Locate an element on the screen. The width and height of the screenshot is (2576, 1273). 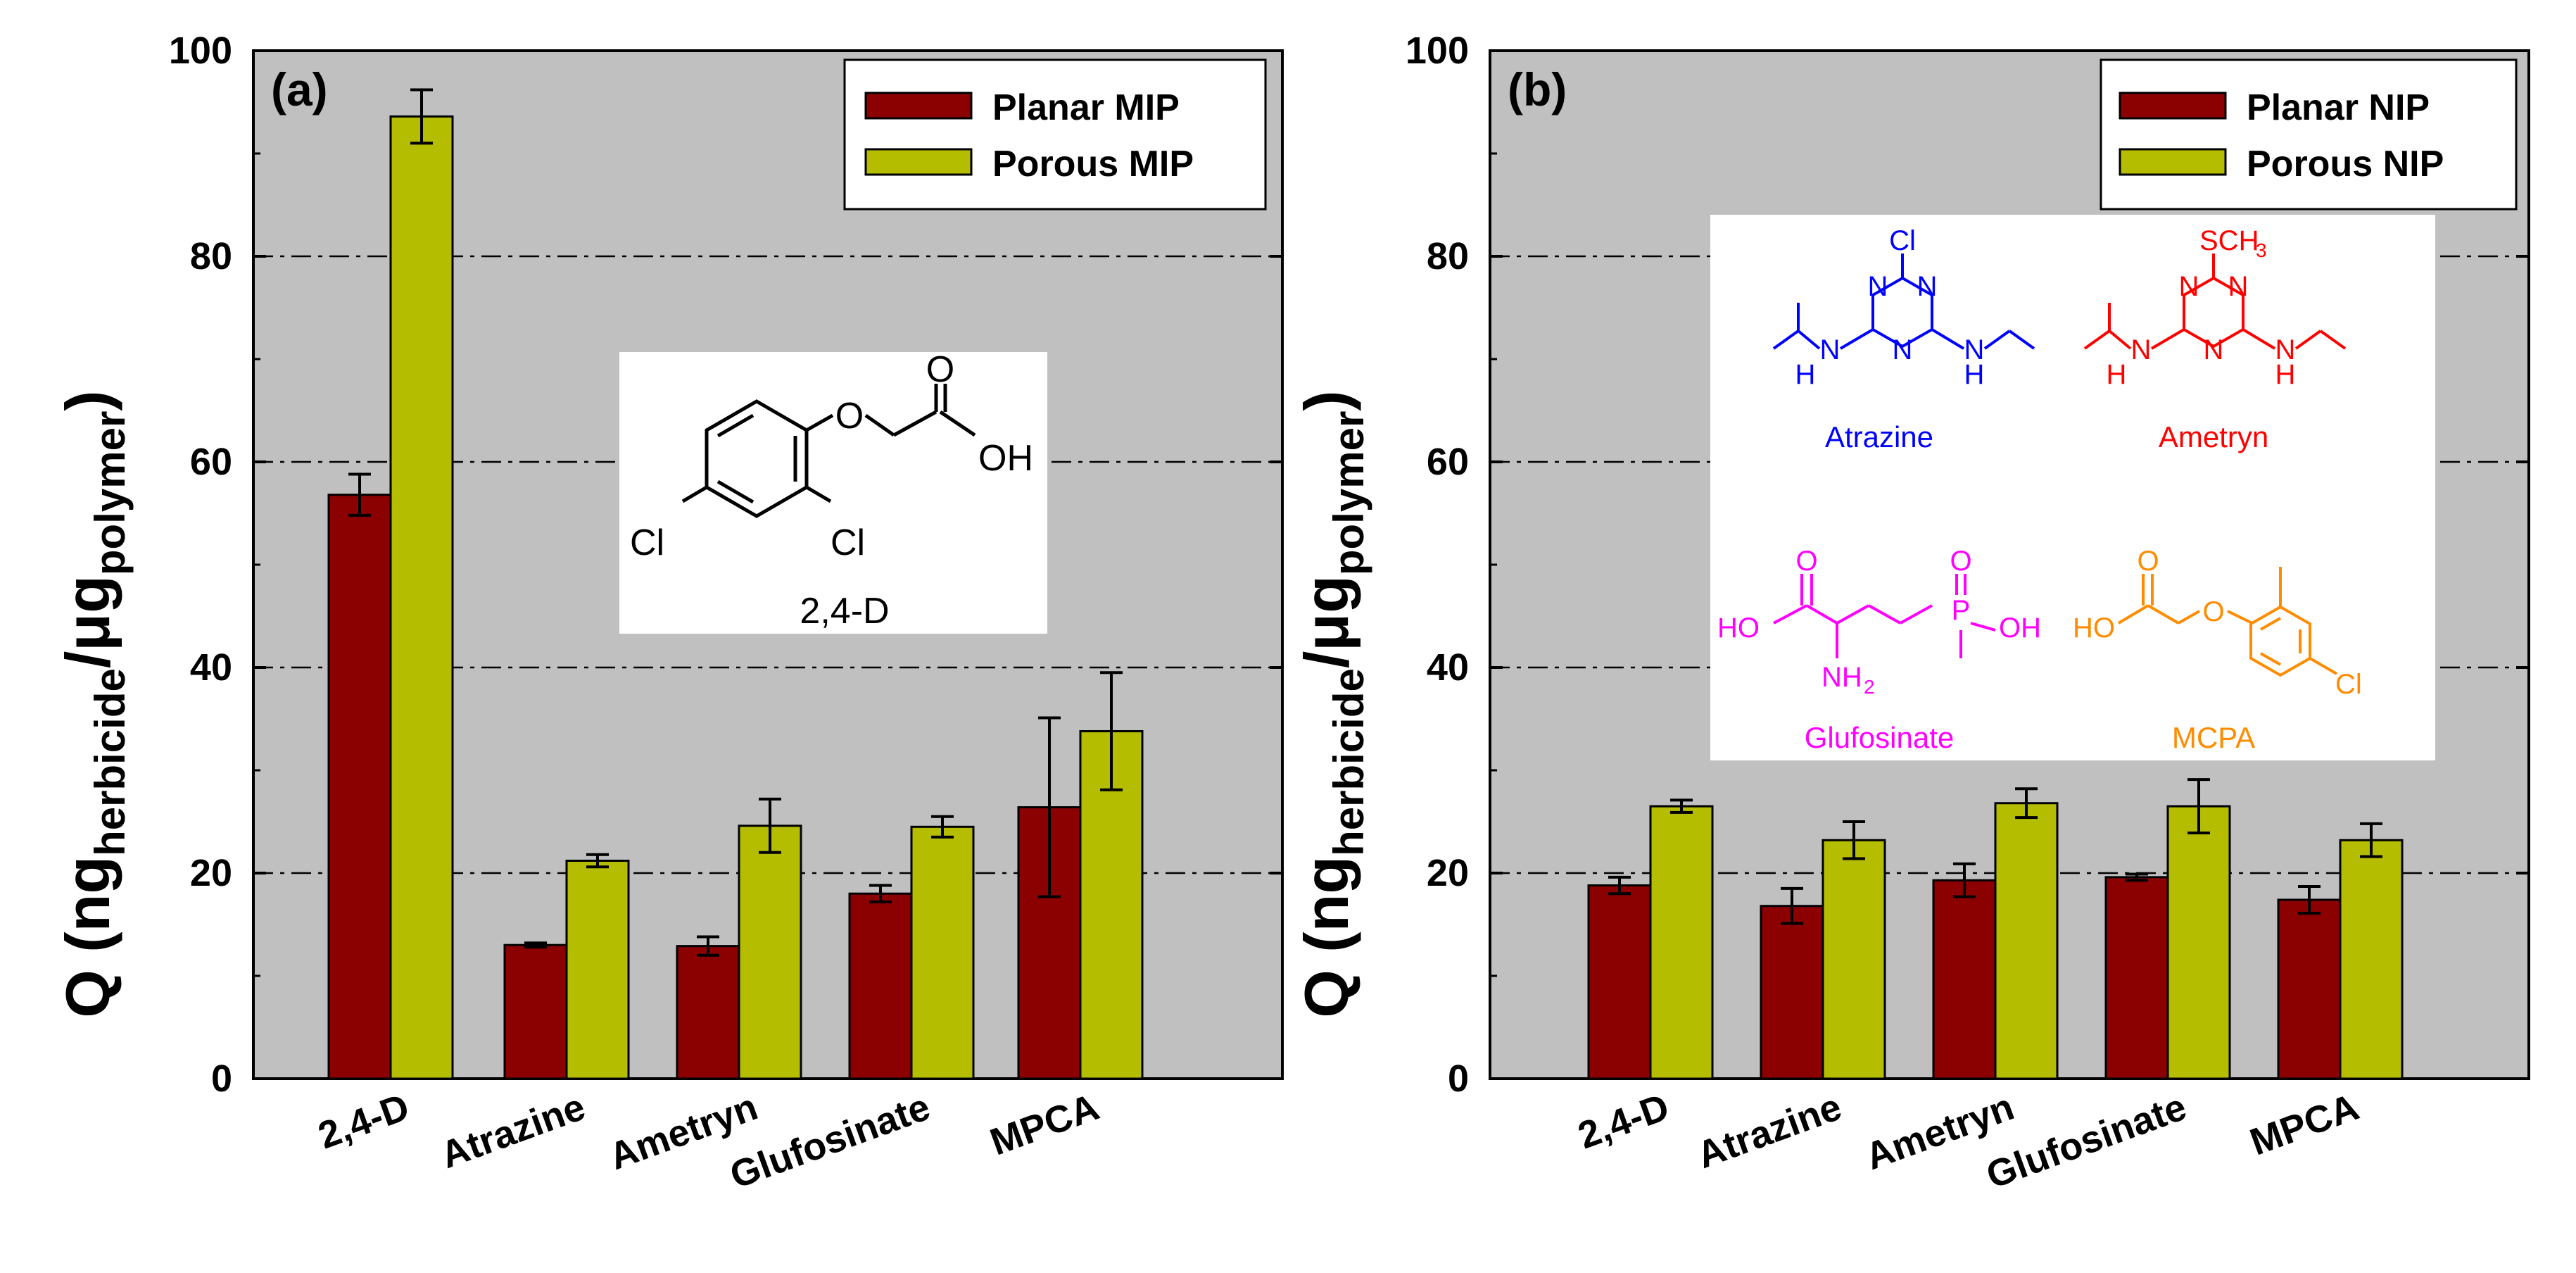
bar-planar-nip-ametryn is located at coordinates (1964, 979).